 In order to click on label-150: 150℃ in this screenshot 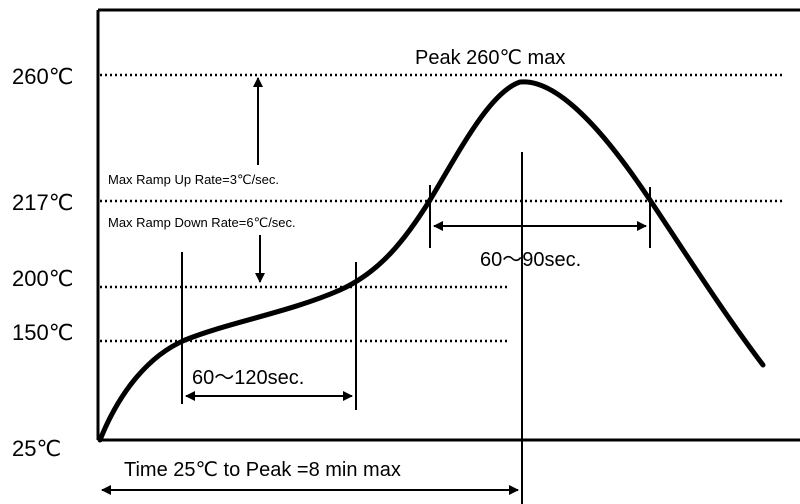, I will do `click(42, 332)`.